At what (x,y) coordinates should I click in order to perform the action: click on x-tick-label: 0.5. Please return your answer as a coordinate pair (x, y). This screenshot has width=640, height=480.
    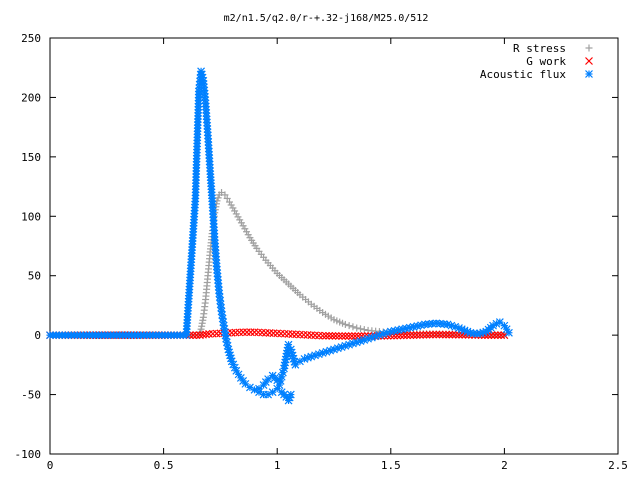
    Looking at the image, I should click on (164, 465).